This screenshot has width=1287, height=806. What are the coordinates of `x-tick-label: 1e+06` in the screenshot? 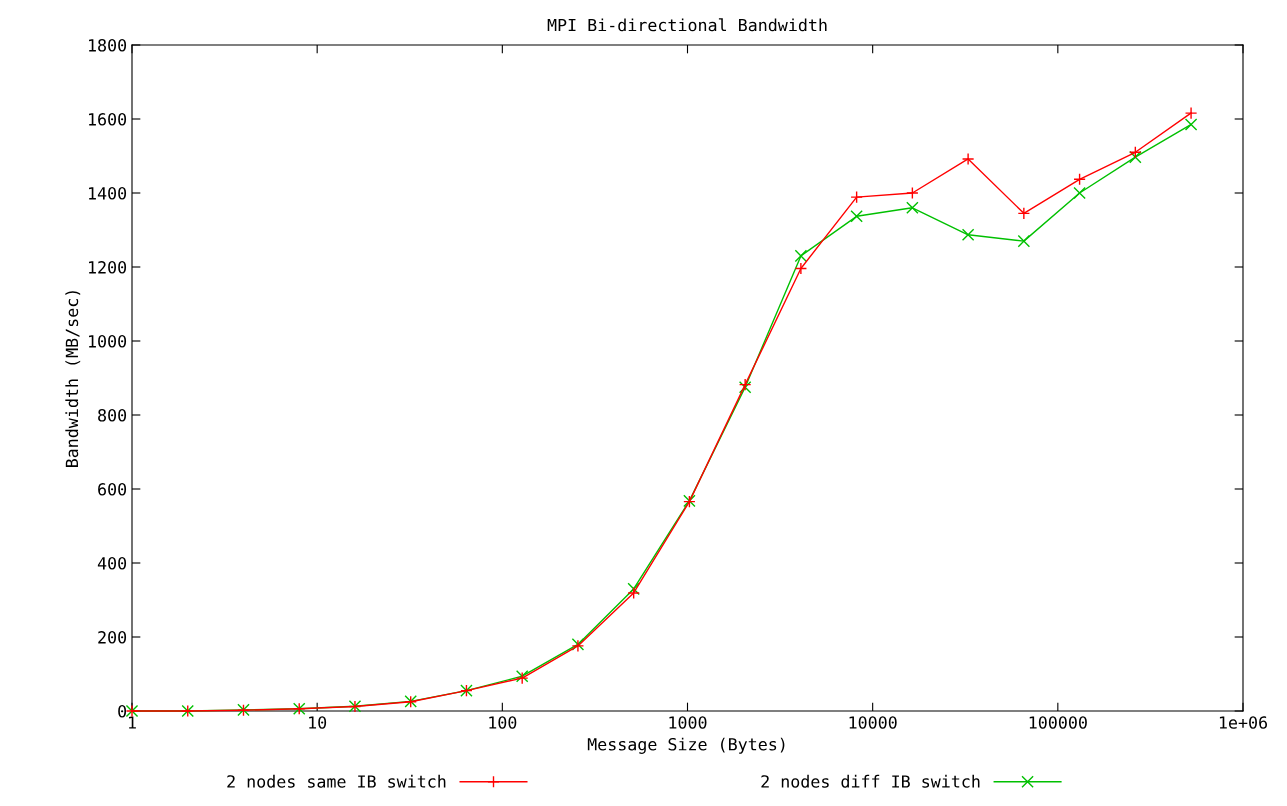 It's located at (1243, 722).